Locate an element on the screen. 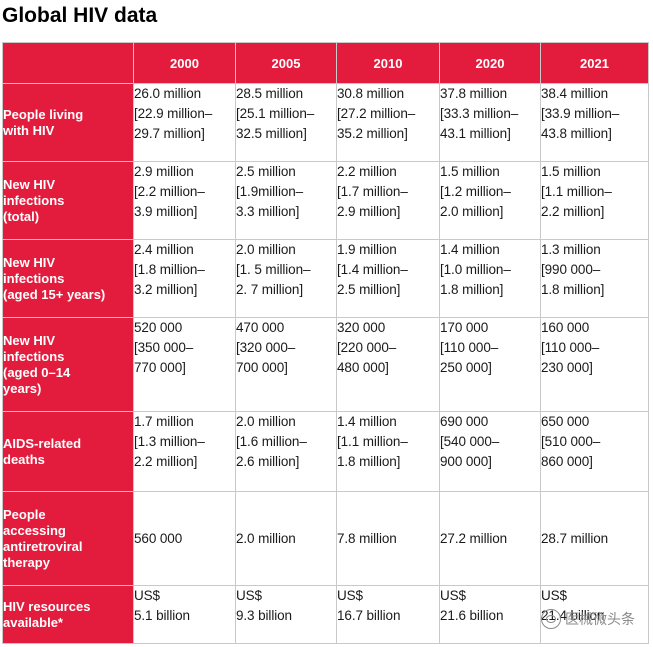  cell-line: [27.2 million– is located at coordinates (376, 113).